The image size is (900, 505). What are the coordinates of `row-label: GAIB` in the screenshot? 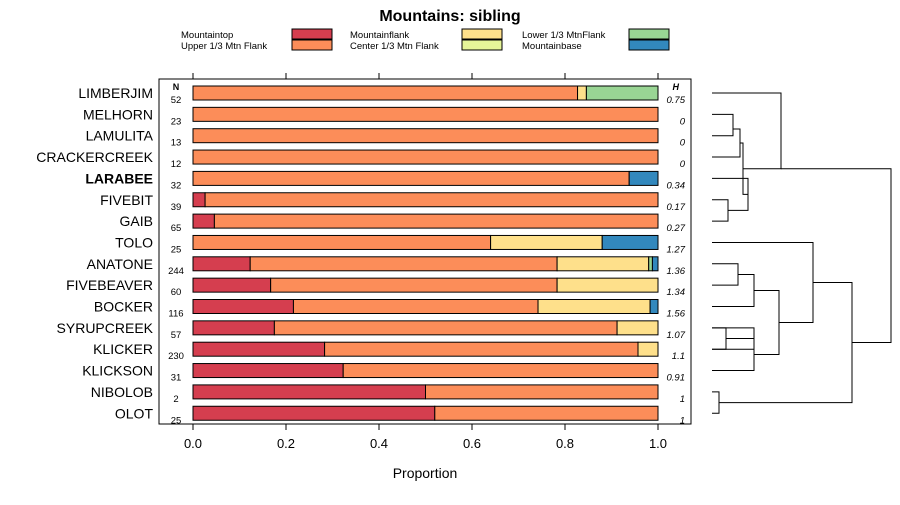 It's located at (136, 221).